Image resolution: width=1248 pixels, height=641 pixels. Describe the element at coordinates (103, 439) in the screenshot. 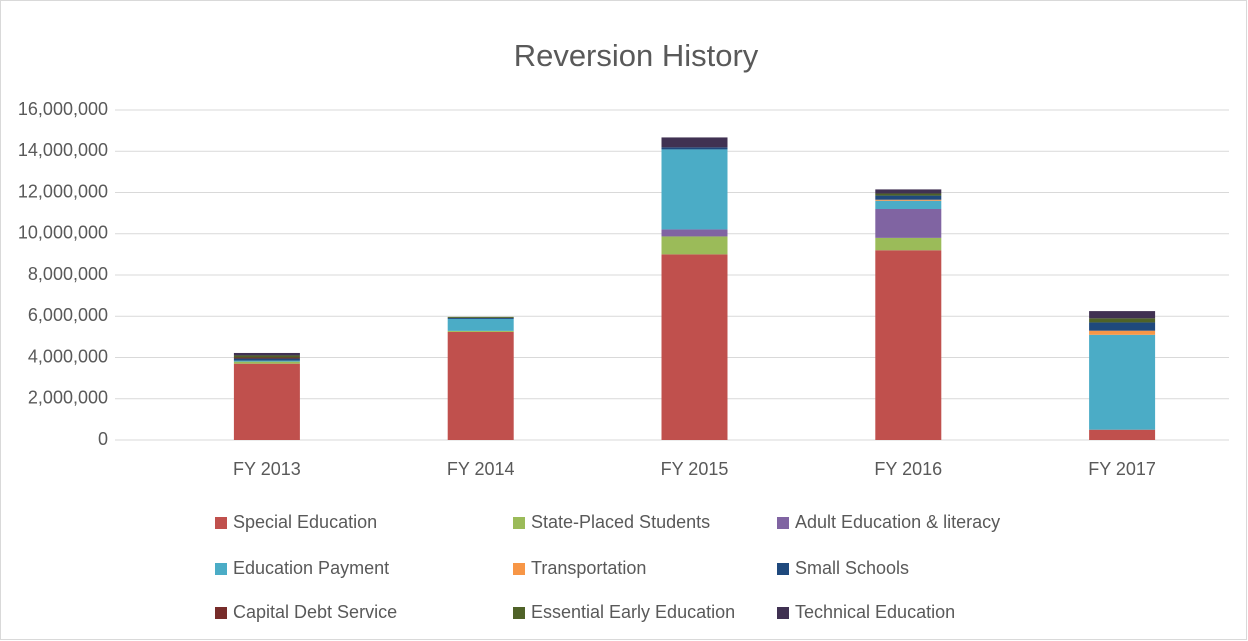

I see `y-tick-label: 0` at that location.